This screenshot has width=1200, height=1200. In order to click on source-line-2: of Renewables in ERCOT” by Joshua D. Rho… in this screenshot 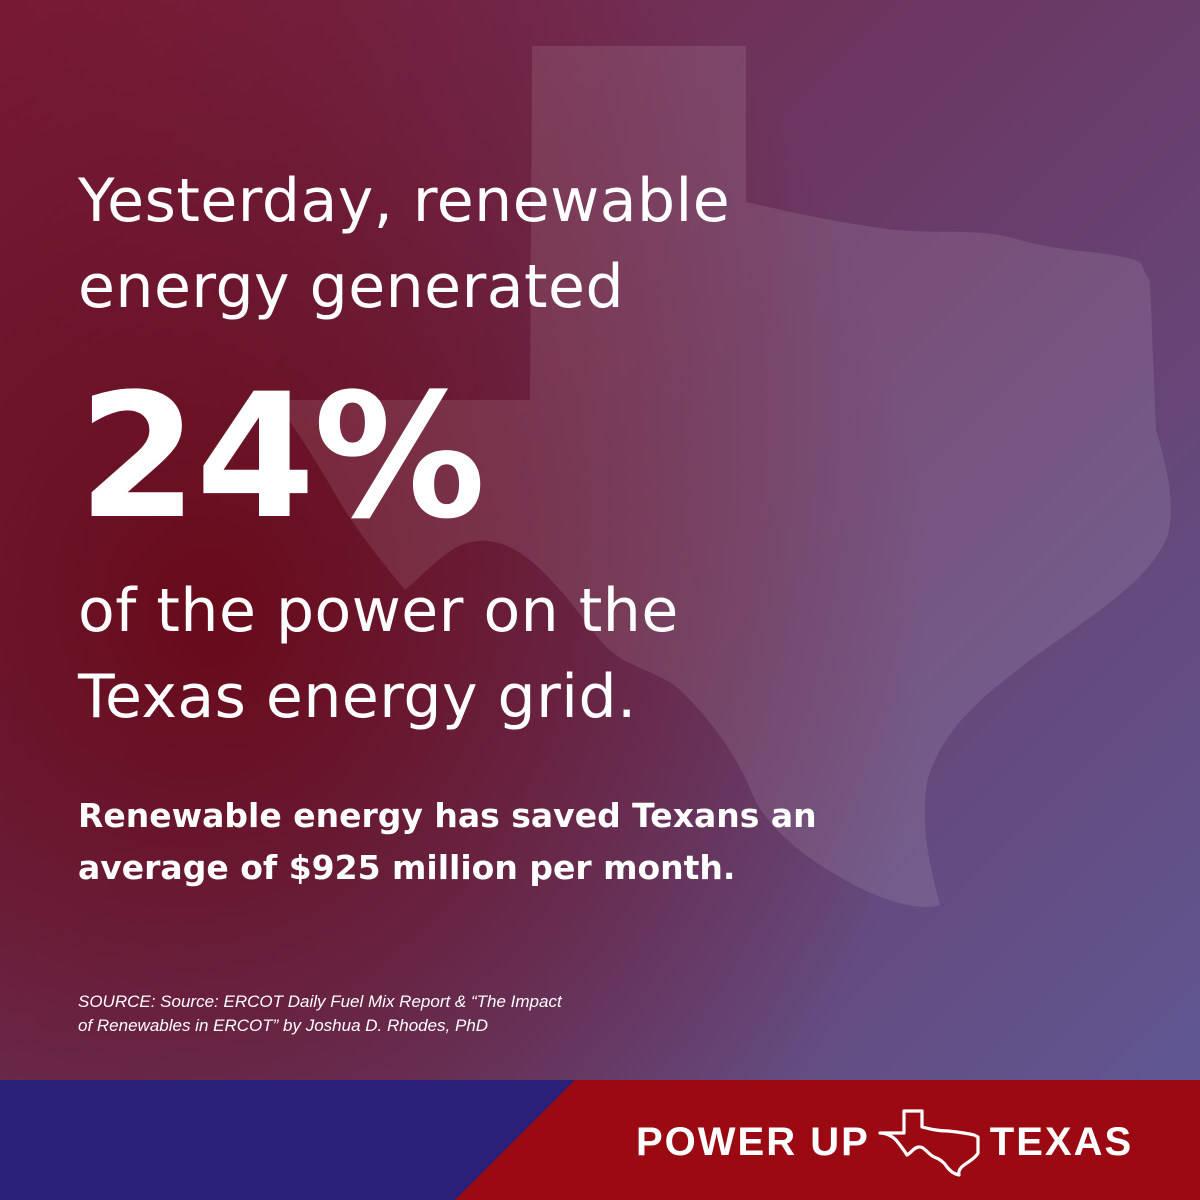, I will do `click(283, 1025)`.